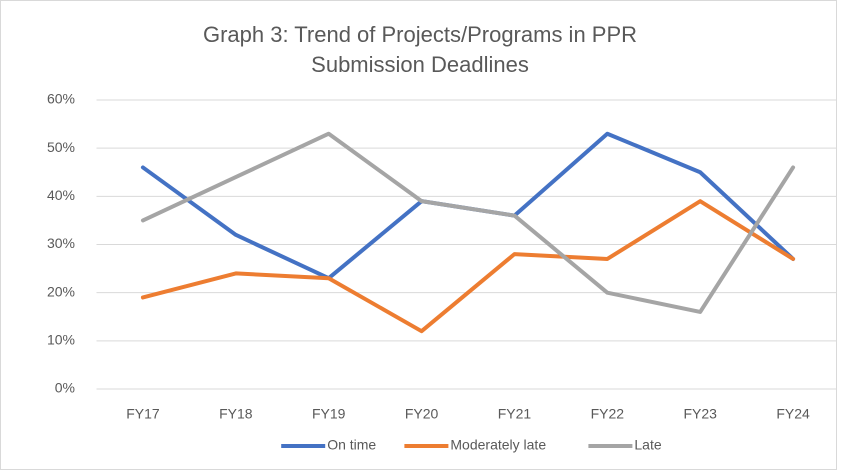  What do you see at coordinates (61, 340) in the screenshot?
I see `y-tick-label: 10%` at bounding box center [61, 340].